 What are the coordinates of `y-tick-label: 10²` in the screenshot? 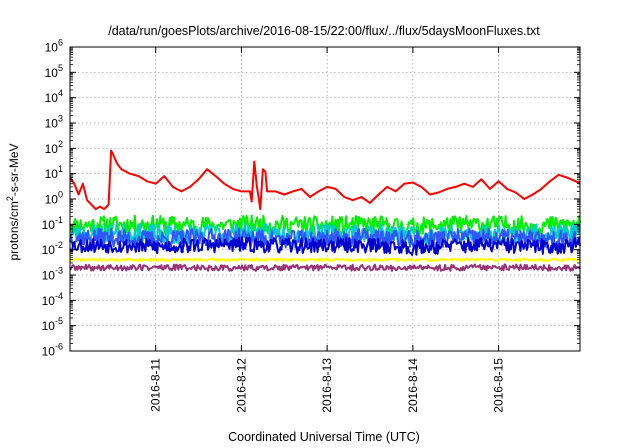 It's located at (54, 147).